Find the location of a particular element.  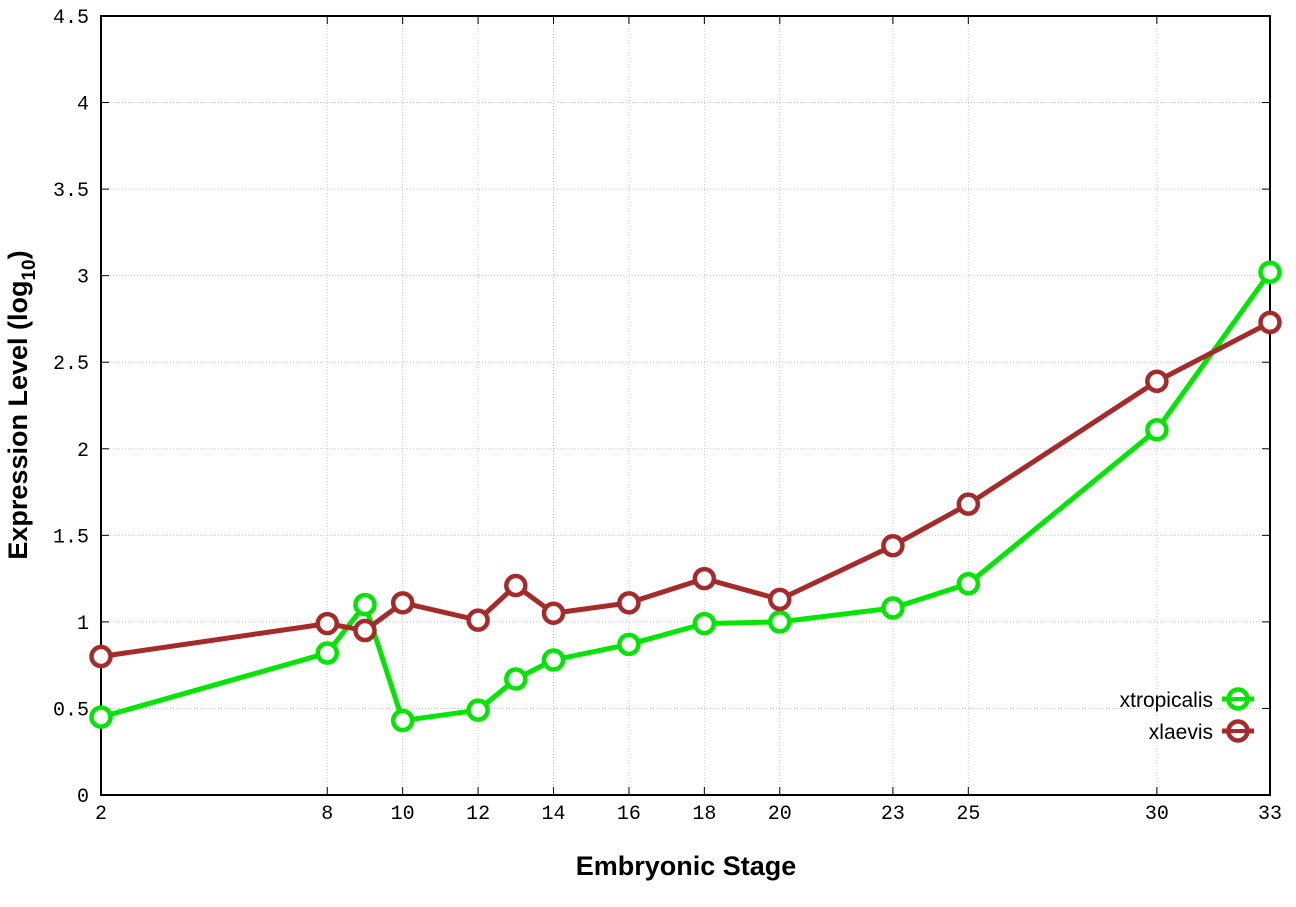

y-tick-label: 1 is located at coordinates (83, 624).